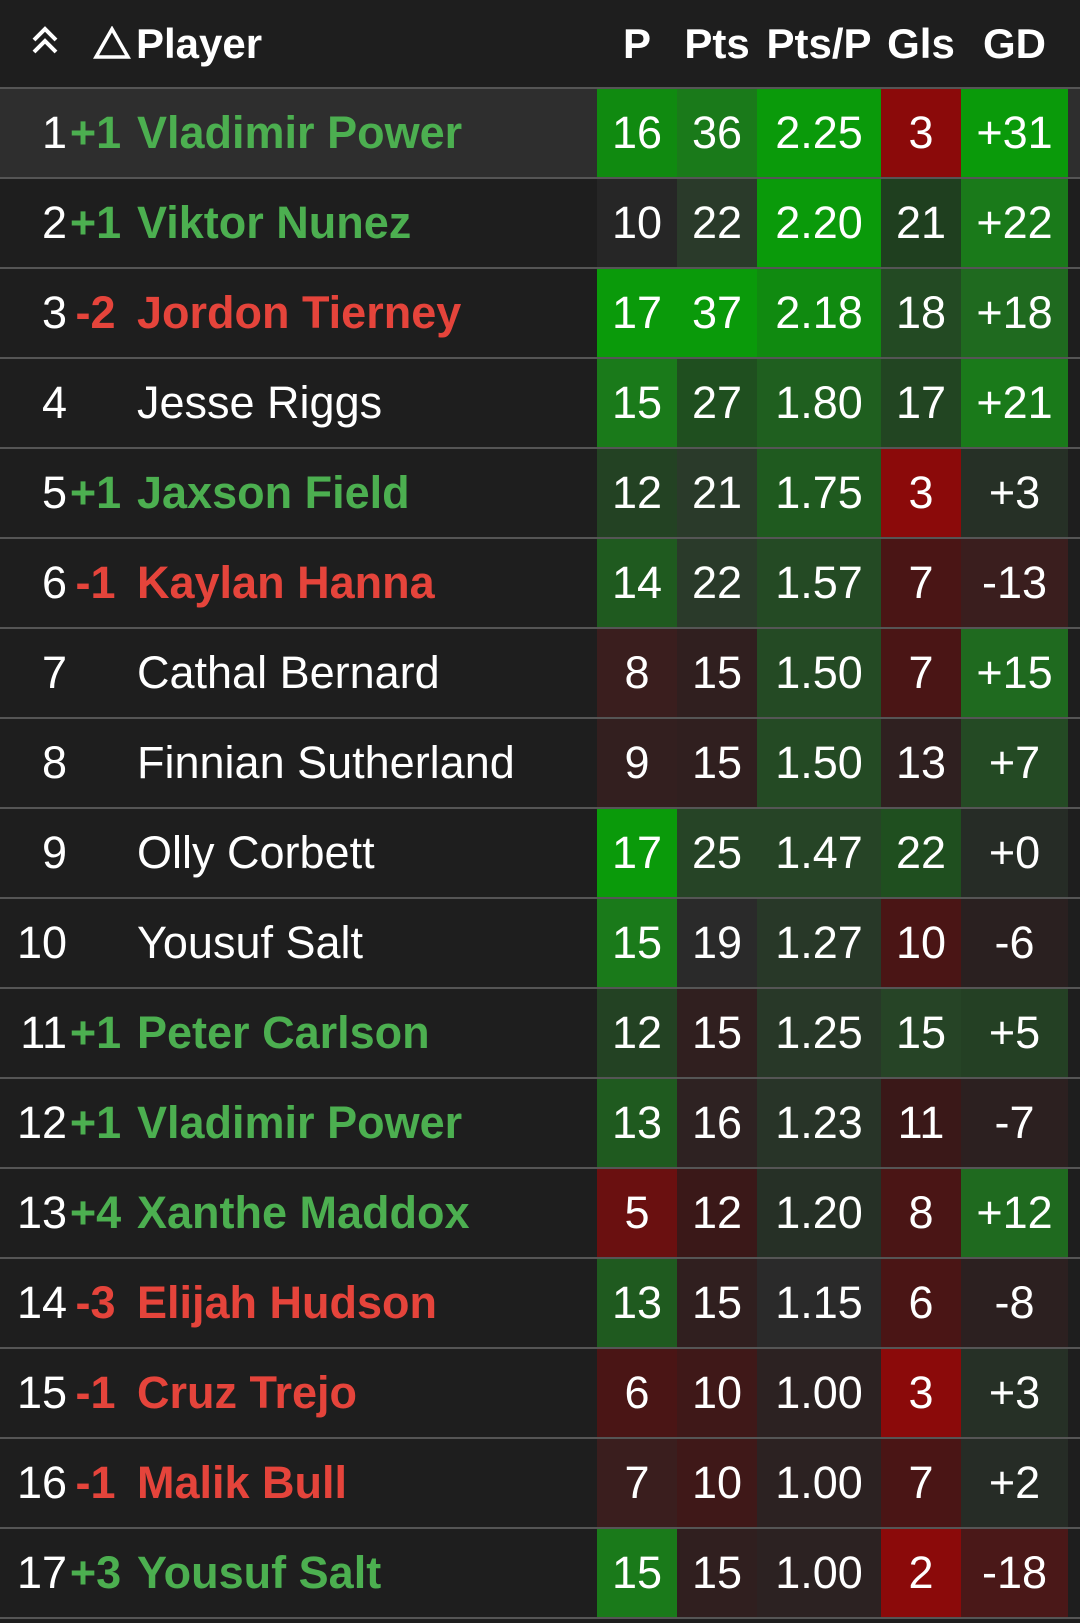 This screenshot has width=1080, height=1623. I want to click on player-name: Viktor Nunez, so click(274, 222).